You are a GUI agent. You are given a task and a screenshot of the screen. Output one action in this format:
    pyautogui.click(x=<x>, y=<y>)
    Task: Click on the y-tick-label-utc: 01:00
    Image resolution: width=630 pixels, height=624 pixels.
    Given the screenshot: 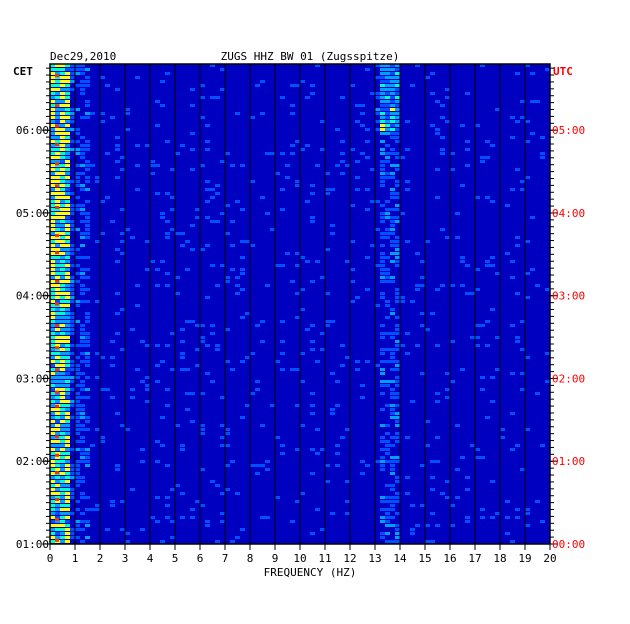 What is the action you would take?
    pyautogui.click(x=568, y=461)
    